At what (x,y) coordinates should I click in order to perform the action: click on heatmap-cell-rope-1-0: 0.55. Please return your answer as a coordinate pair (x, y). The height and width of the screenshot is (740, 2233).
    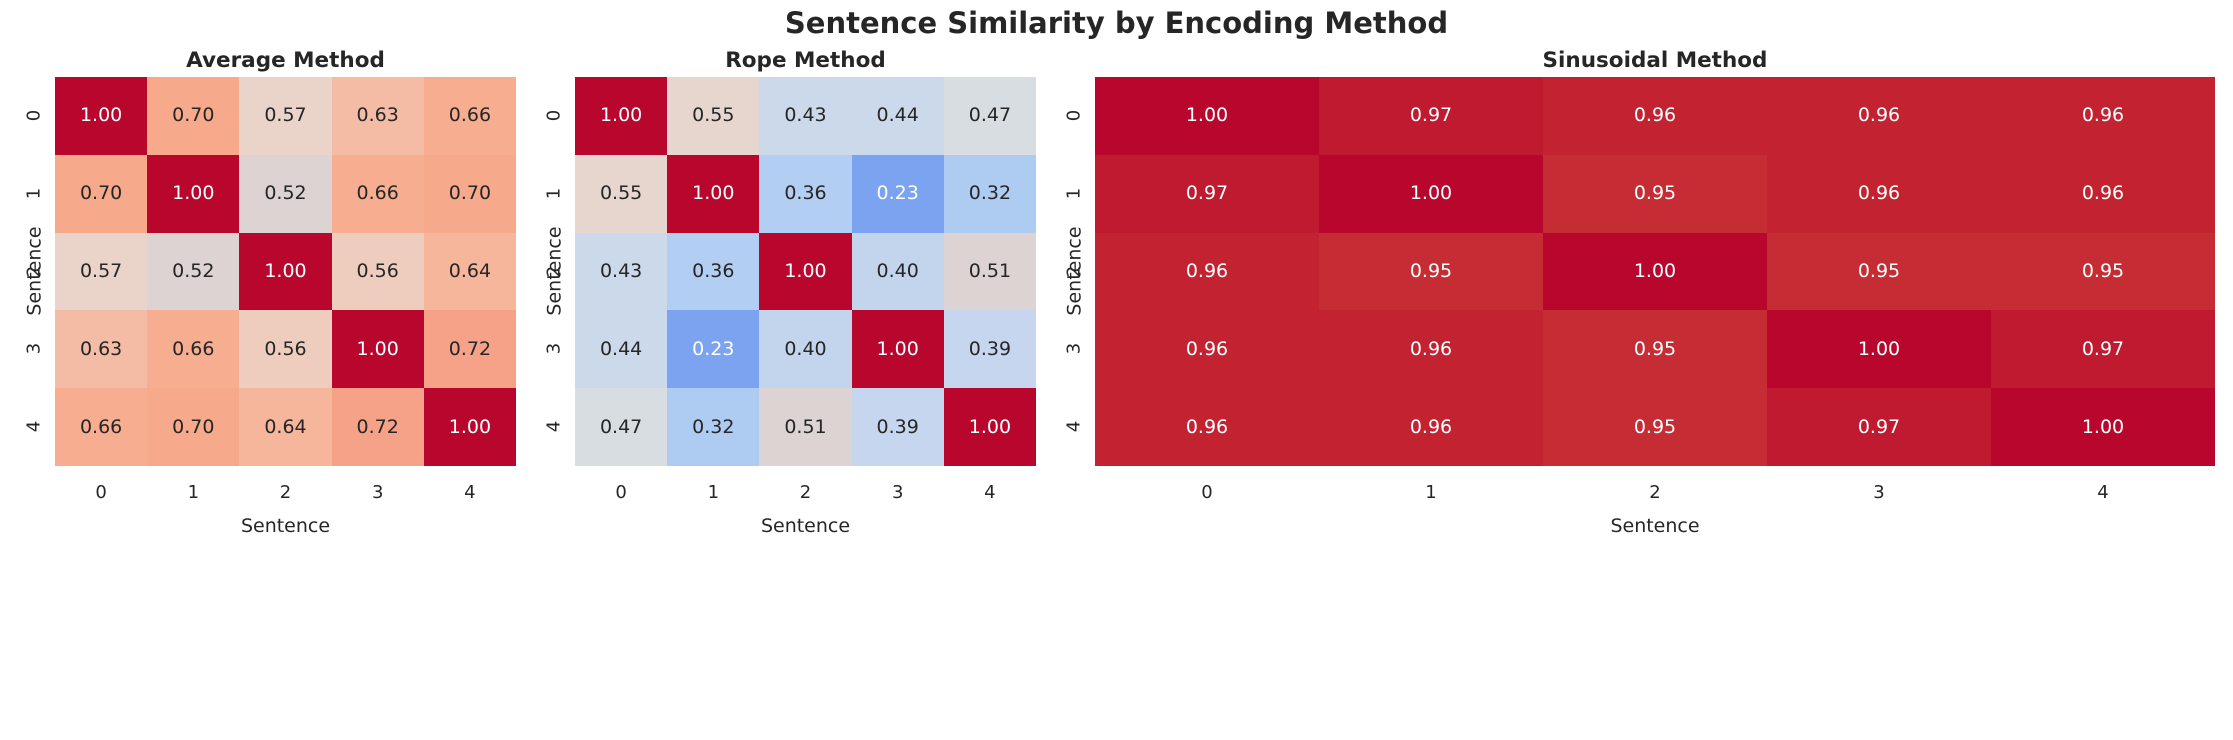
    Looking at the image, I should click on (621, 193).